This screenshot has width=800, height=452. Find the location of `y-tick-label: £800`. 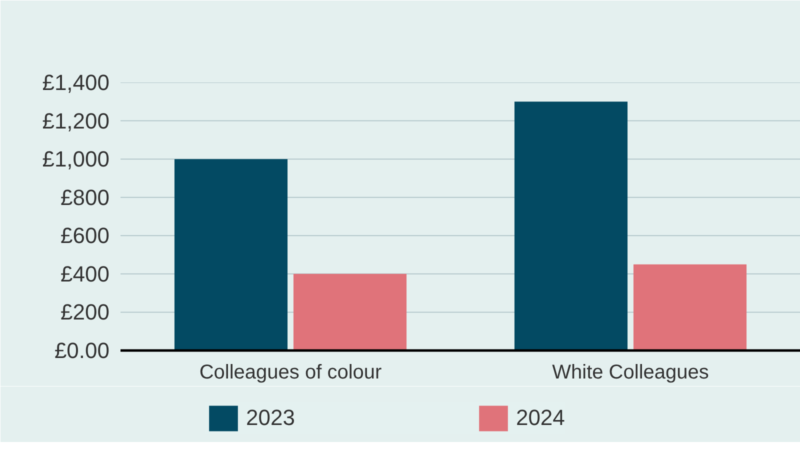

y-tick-label: £800 is located at coordinates (85, 197).